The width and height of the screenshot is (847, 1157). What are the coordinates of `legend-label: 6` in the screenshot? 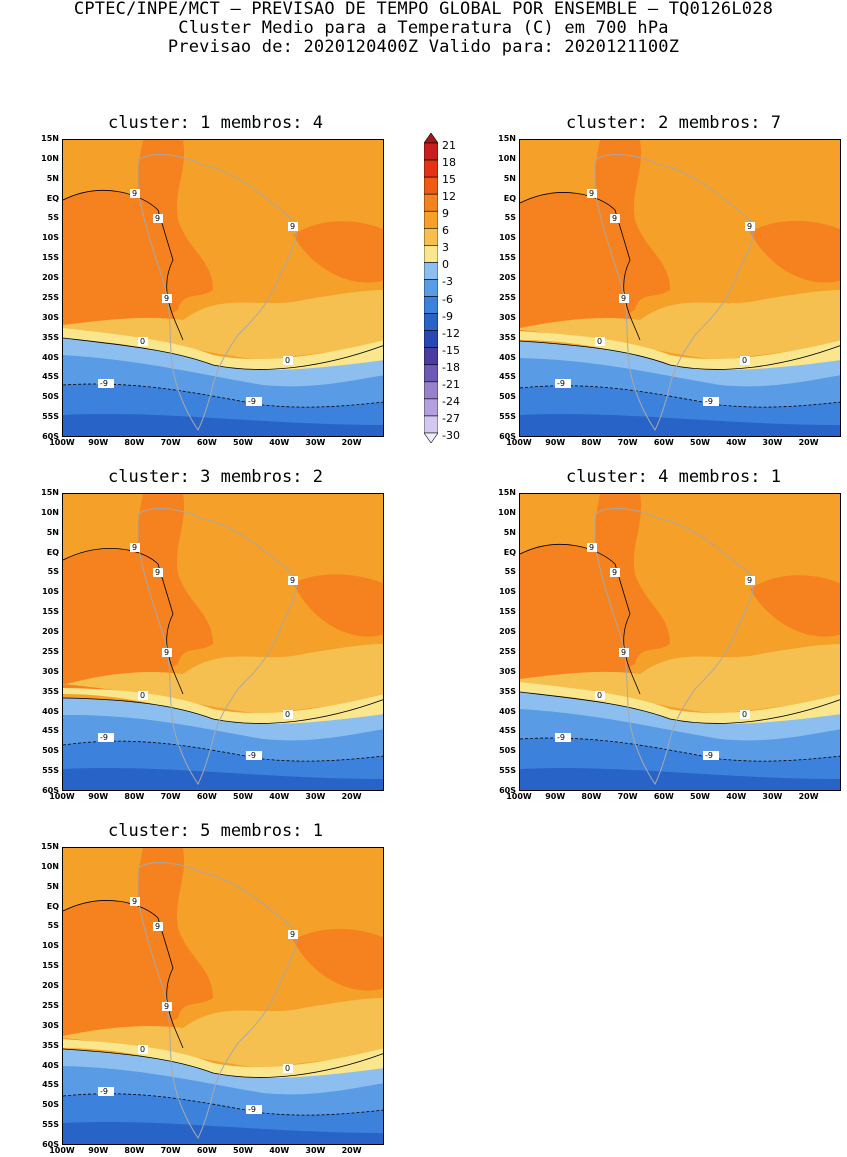 It's located at (445, 231).